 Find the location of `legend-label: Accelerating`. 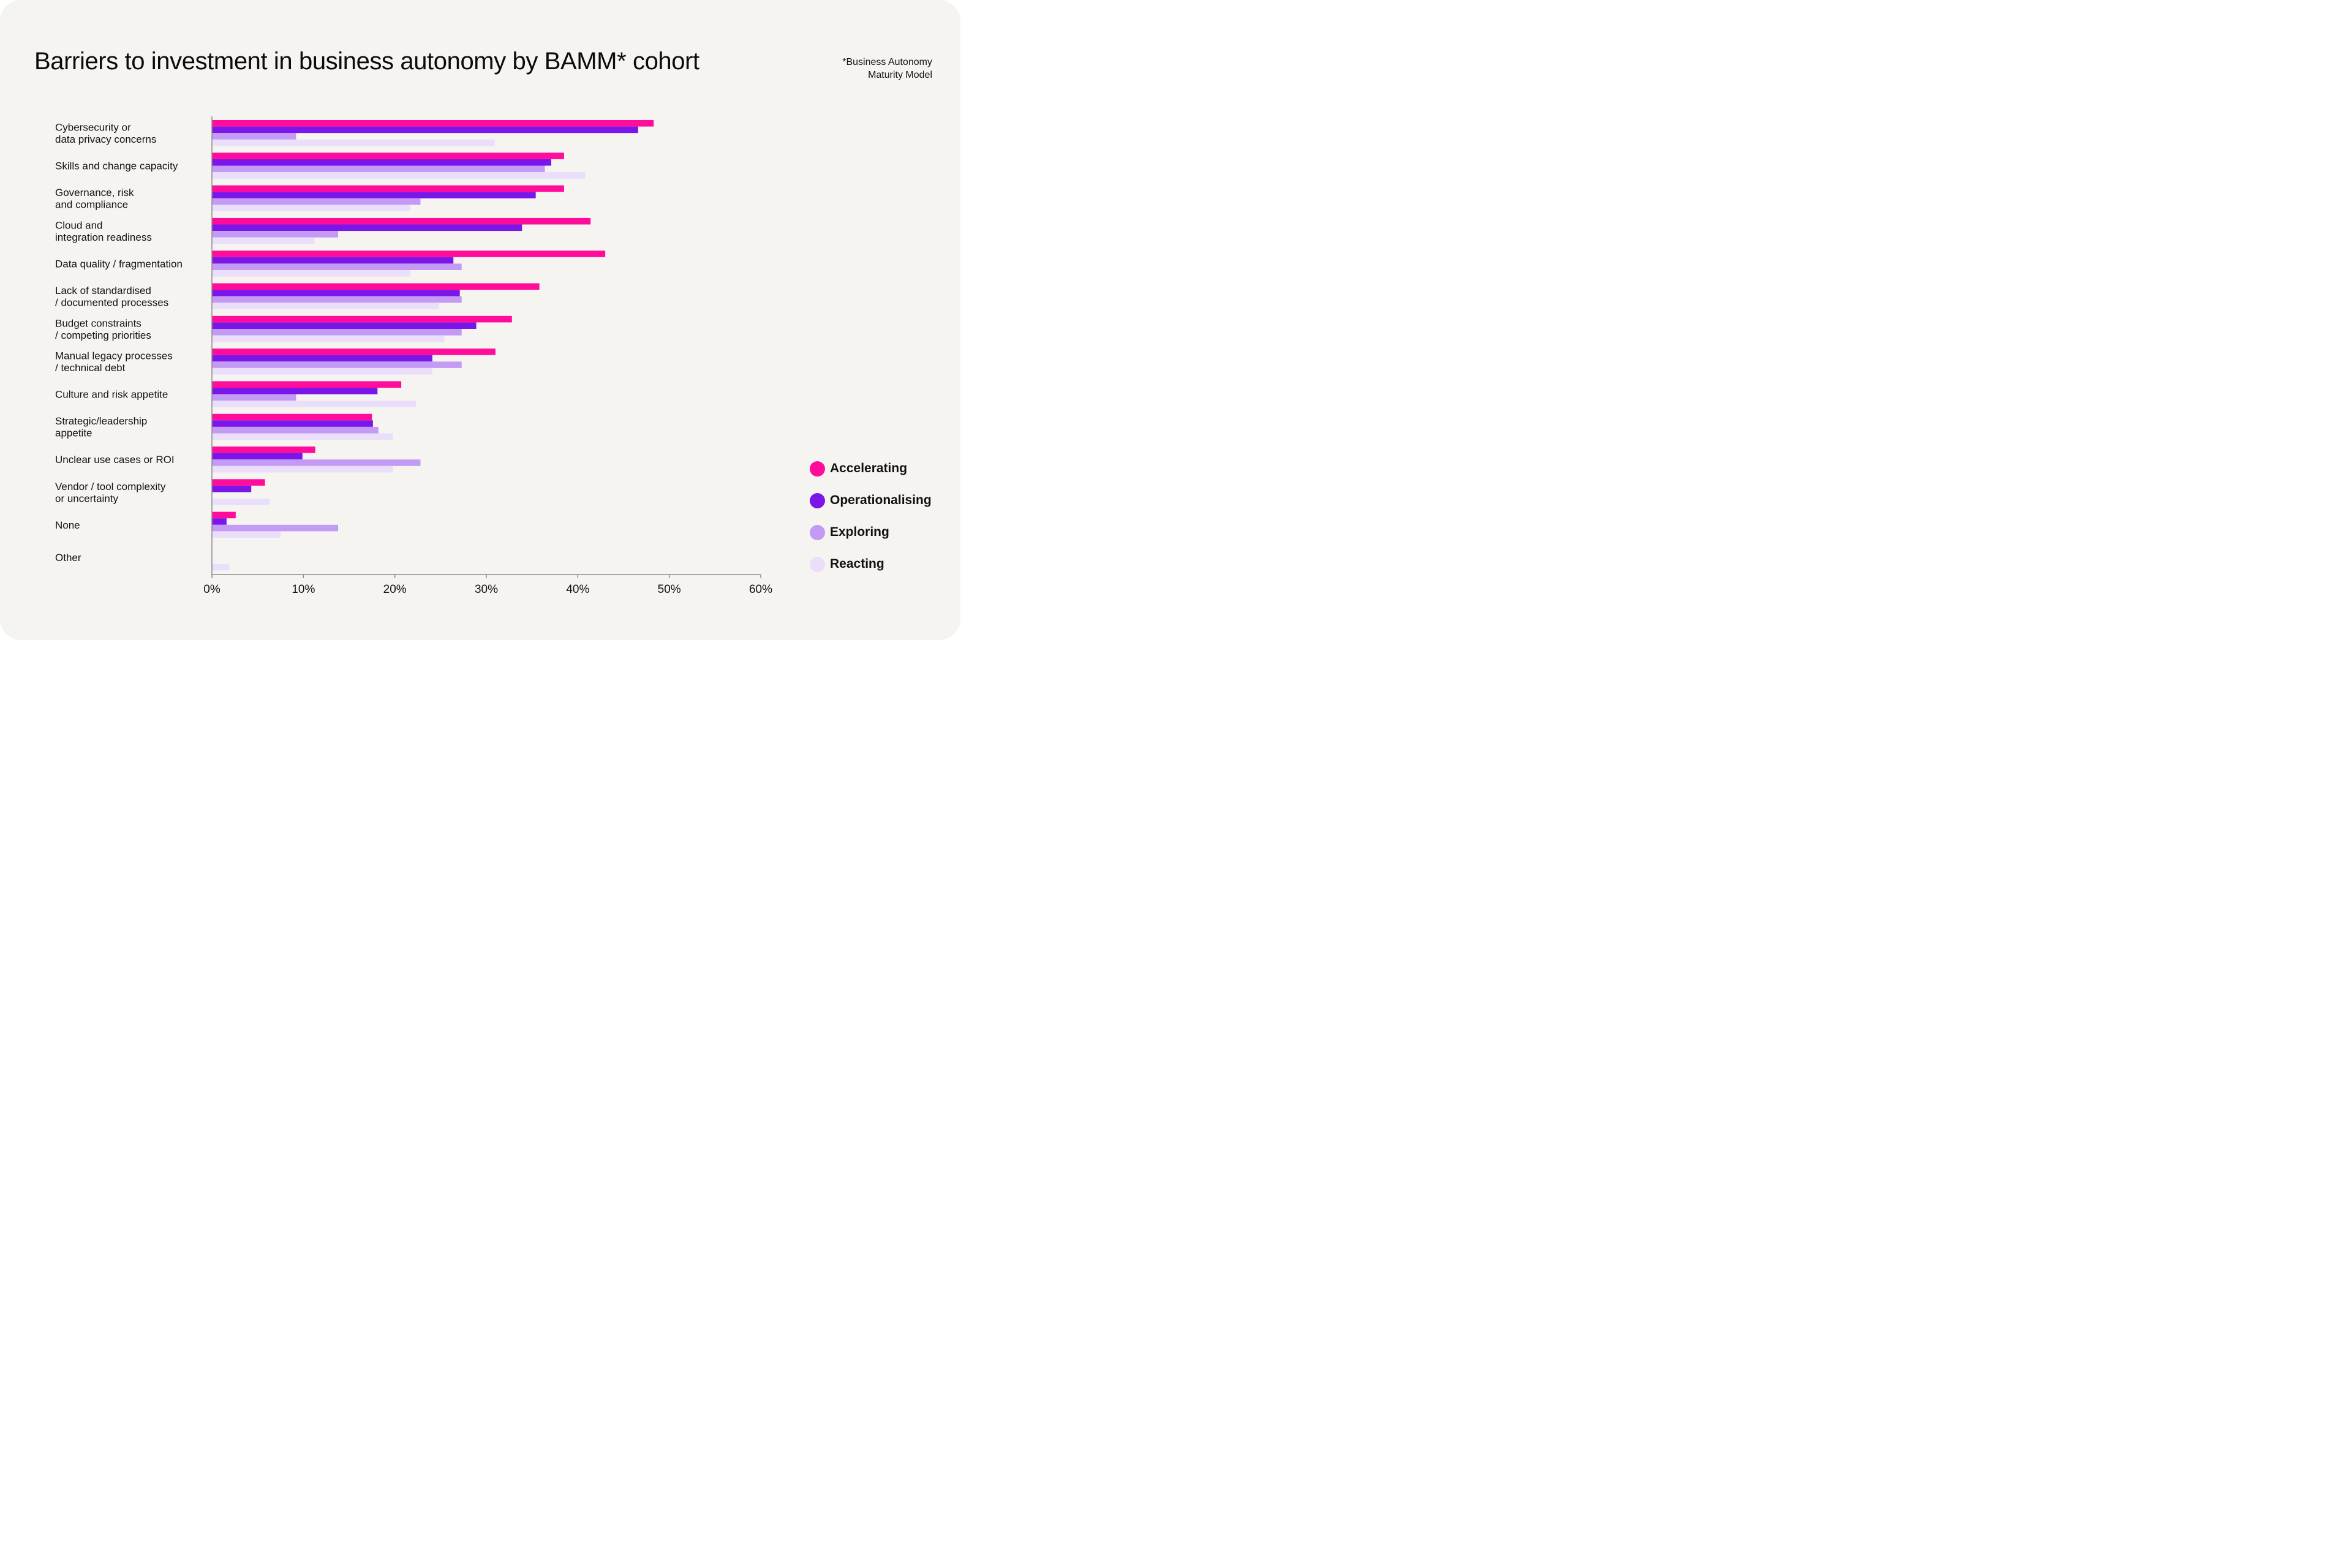

legend-label: Accelerating is located at coordinates (869, 468).